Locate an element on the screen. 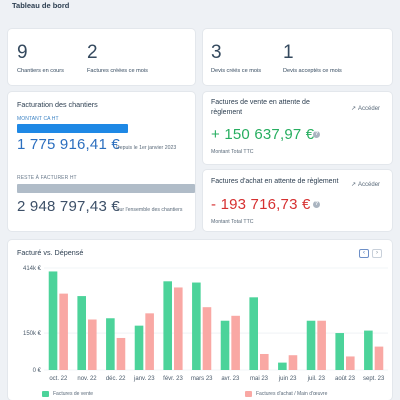 The width and height of the screenshot is (400, 400). chart-prev-button: ‹ is located at coordinates (364, 253).